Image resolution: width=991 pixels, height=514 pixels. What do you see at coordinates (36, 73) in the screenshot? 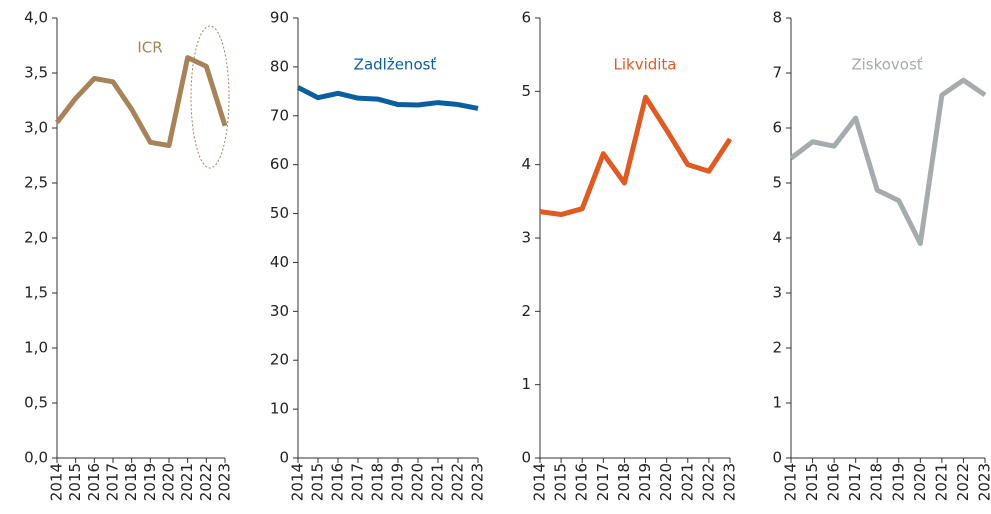
I see `y-tick-label: 3,5` at bounding box center [36, 73].